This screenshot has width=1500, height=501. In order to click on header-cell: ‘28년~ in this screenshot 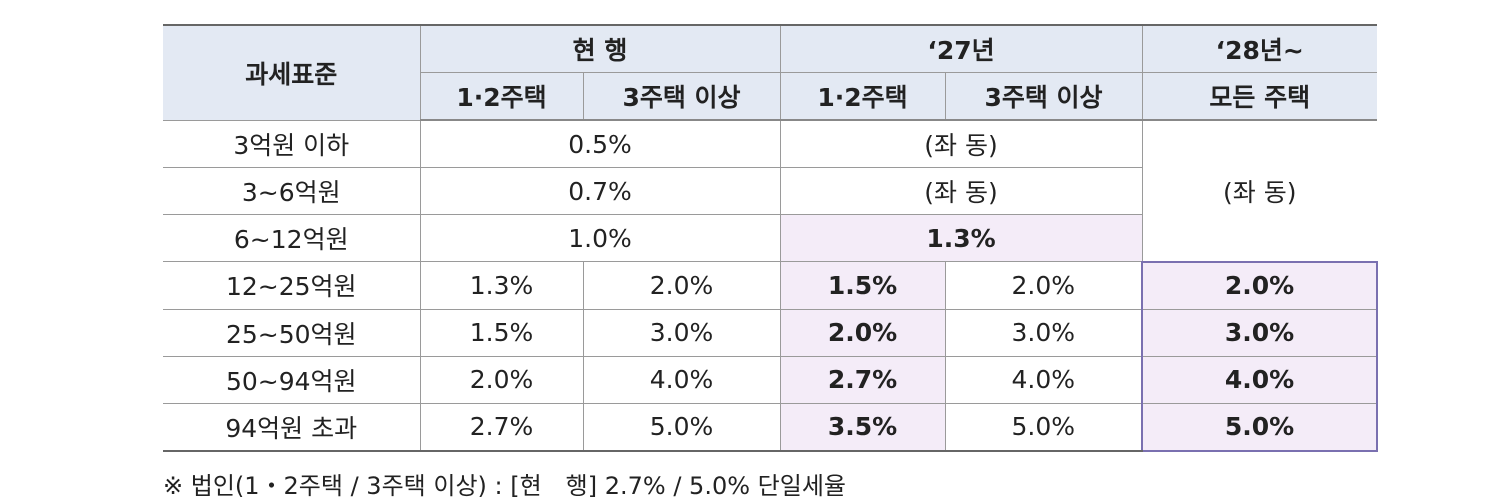, I will do `click(1259, 48)`.